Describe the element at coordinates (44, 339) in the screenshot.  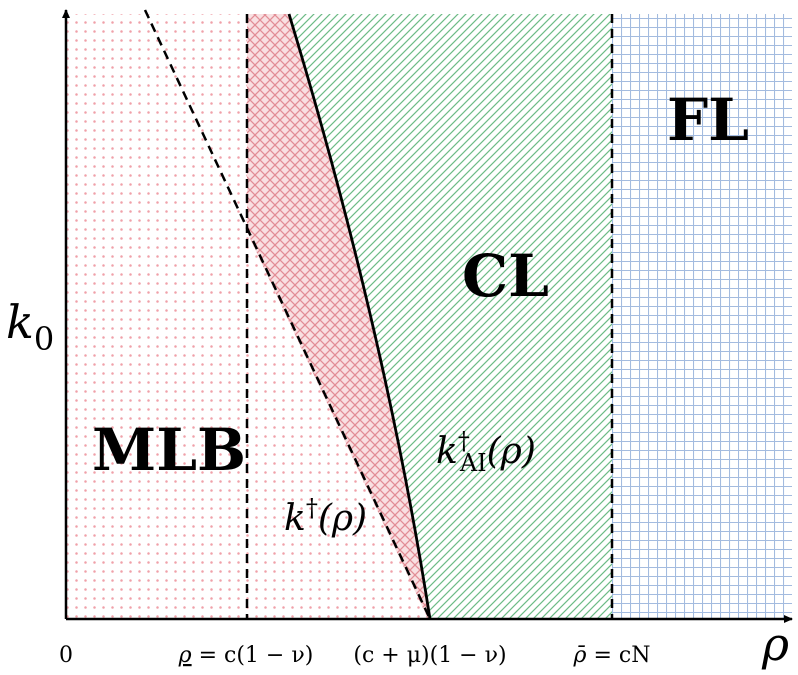
I see `y-axis-label-subscript: 0` at that location.